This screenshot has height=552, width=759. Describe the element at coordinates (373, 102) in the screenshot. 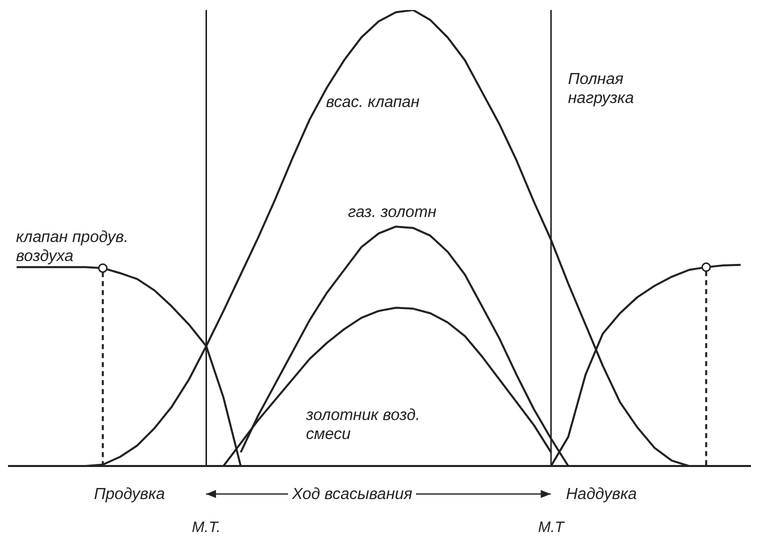

I see `series-label: всас. клапан` at that location.